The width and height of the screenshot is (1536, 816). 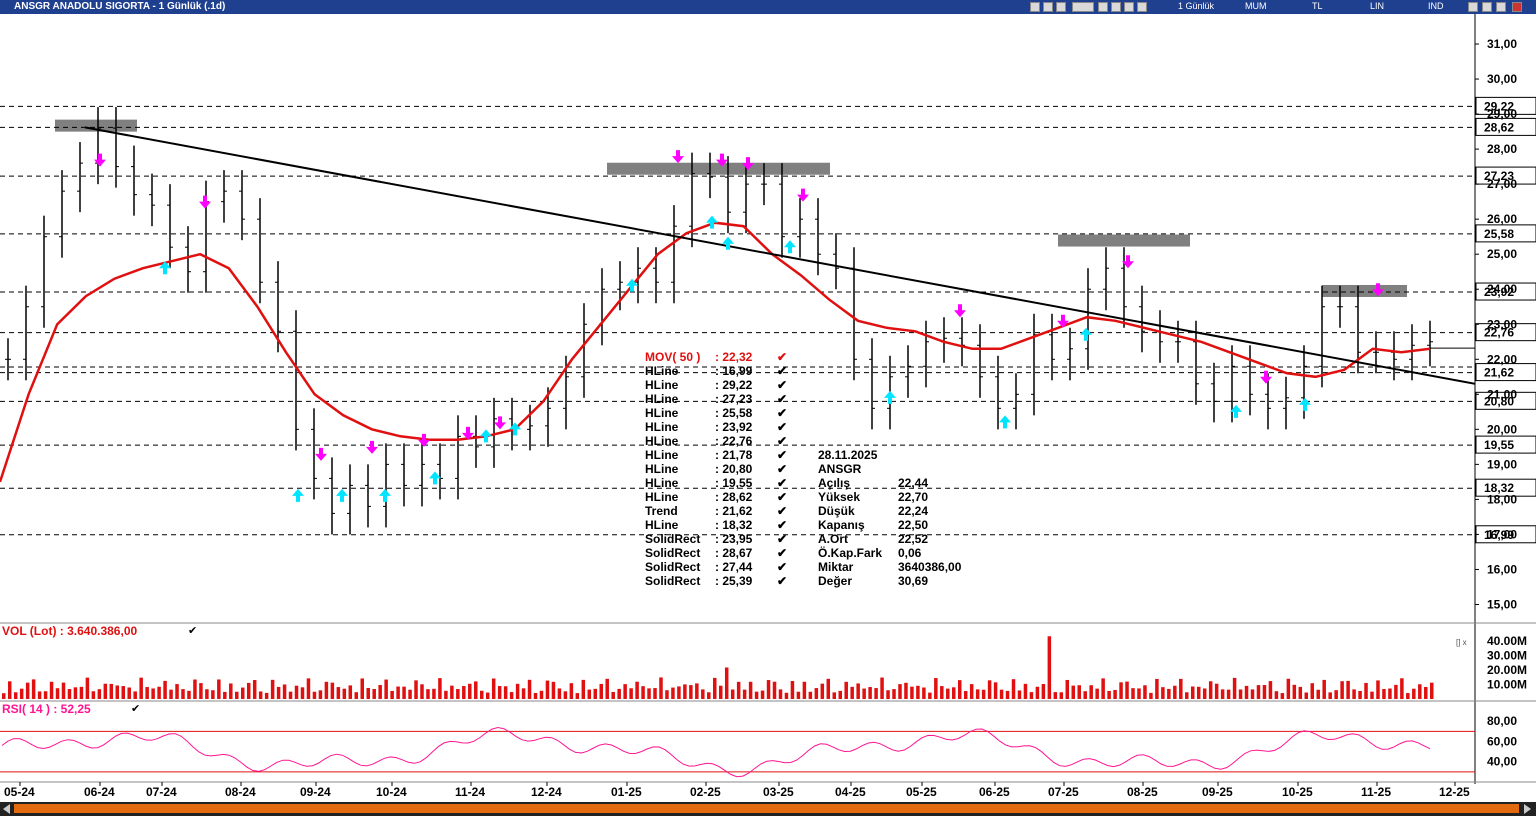 What do you see at coordinates (913, 539) in the screenshot?
I see `info-value: 22,52` at bounding box center [913, 539].